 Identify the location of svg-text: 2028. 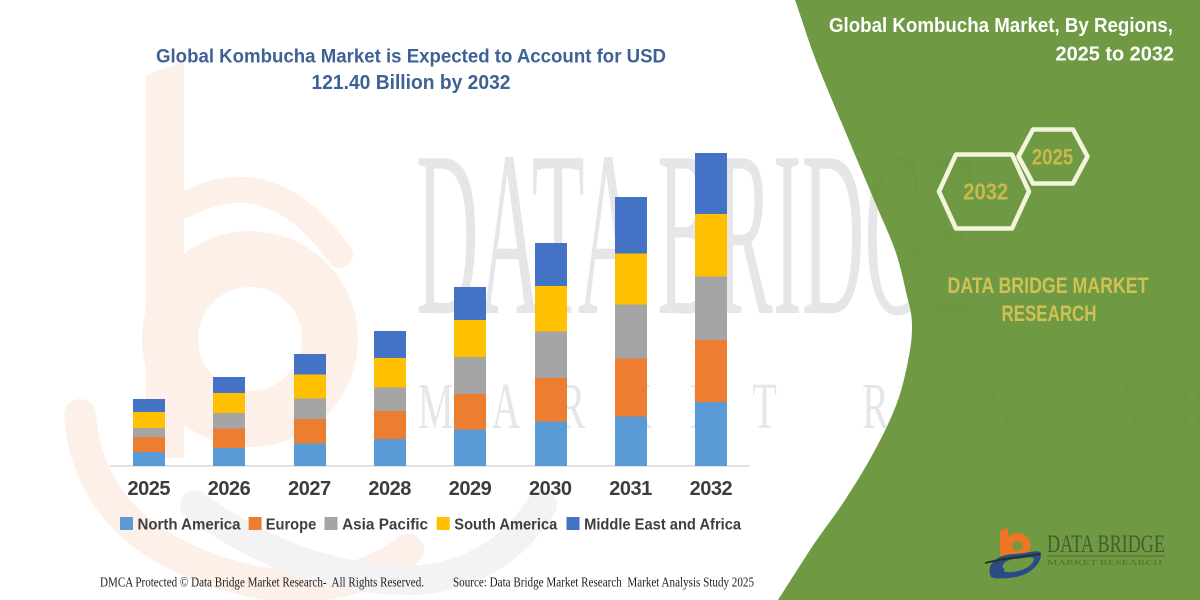
(389, 489).